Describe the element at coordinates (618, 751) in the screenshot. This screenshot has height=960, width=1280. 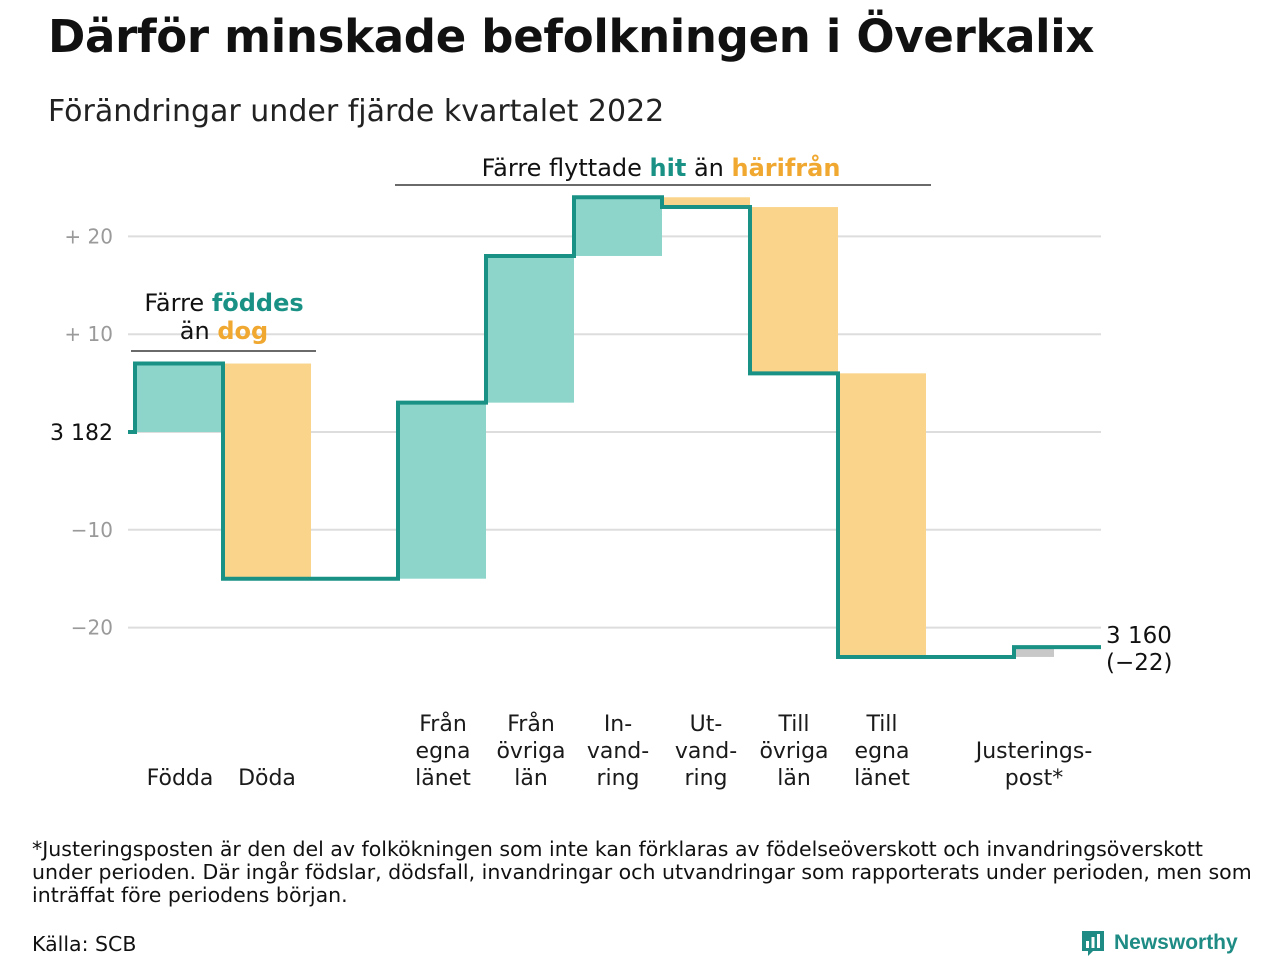
I see `category-label-invandring: vand-` at that location.